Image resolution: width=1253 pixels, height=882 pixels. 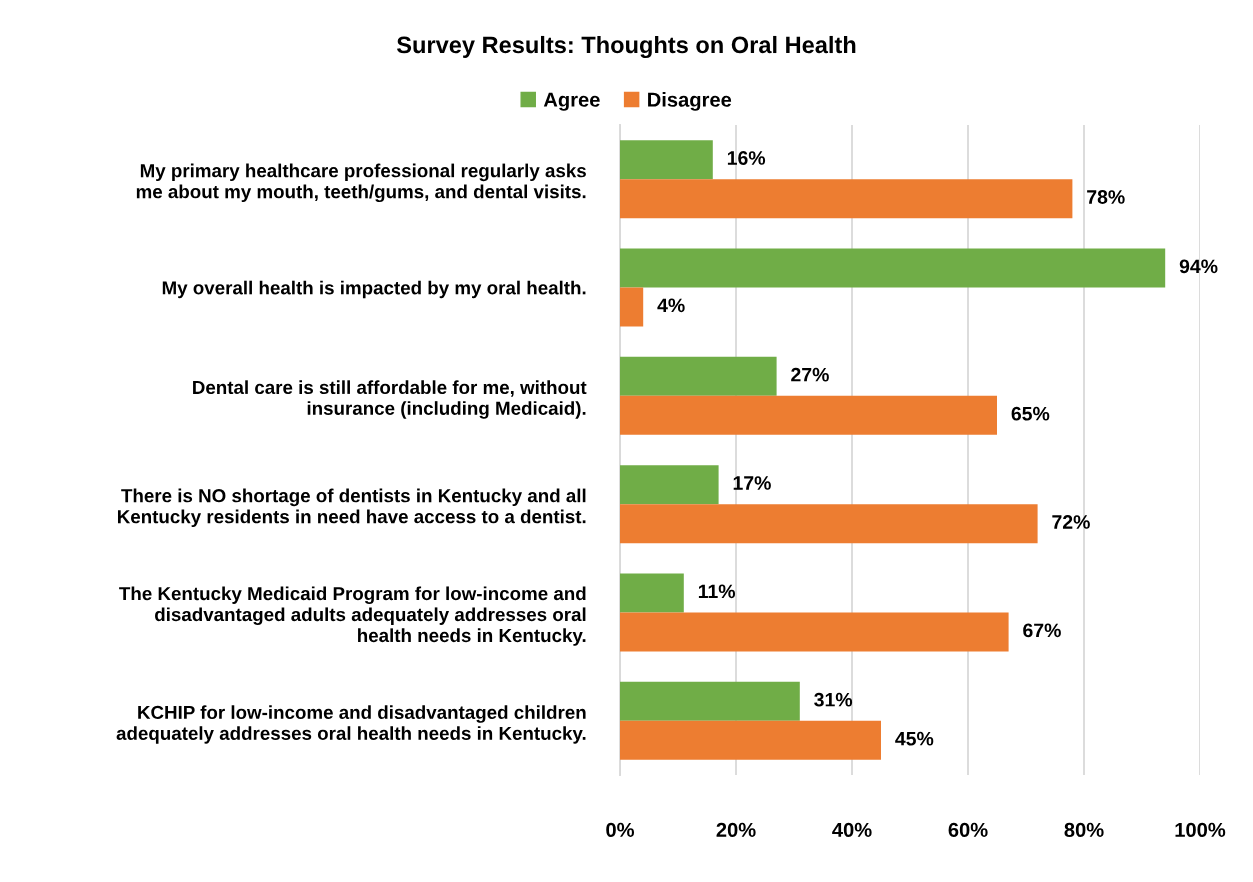 I want to click on x-tick-label: 80%, so click(x=1084, y=830).